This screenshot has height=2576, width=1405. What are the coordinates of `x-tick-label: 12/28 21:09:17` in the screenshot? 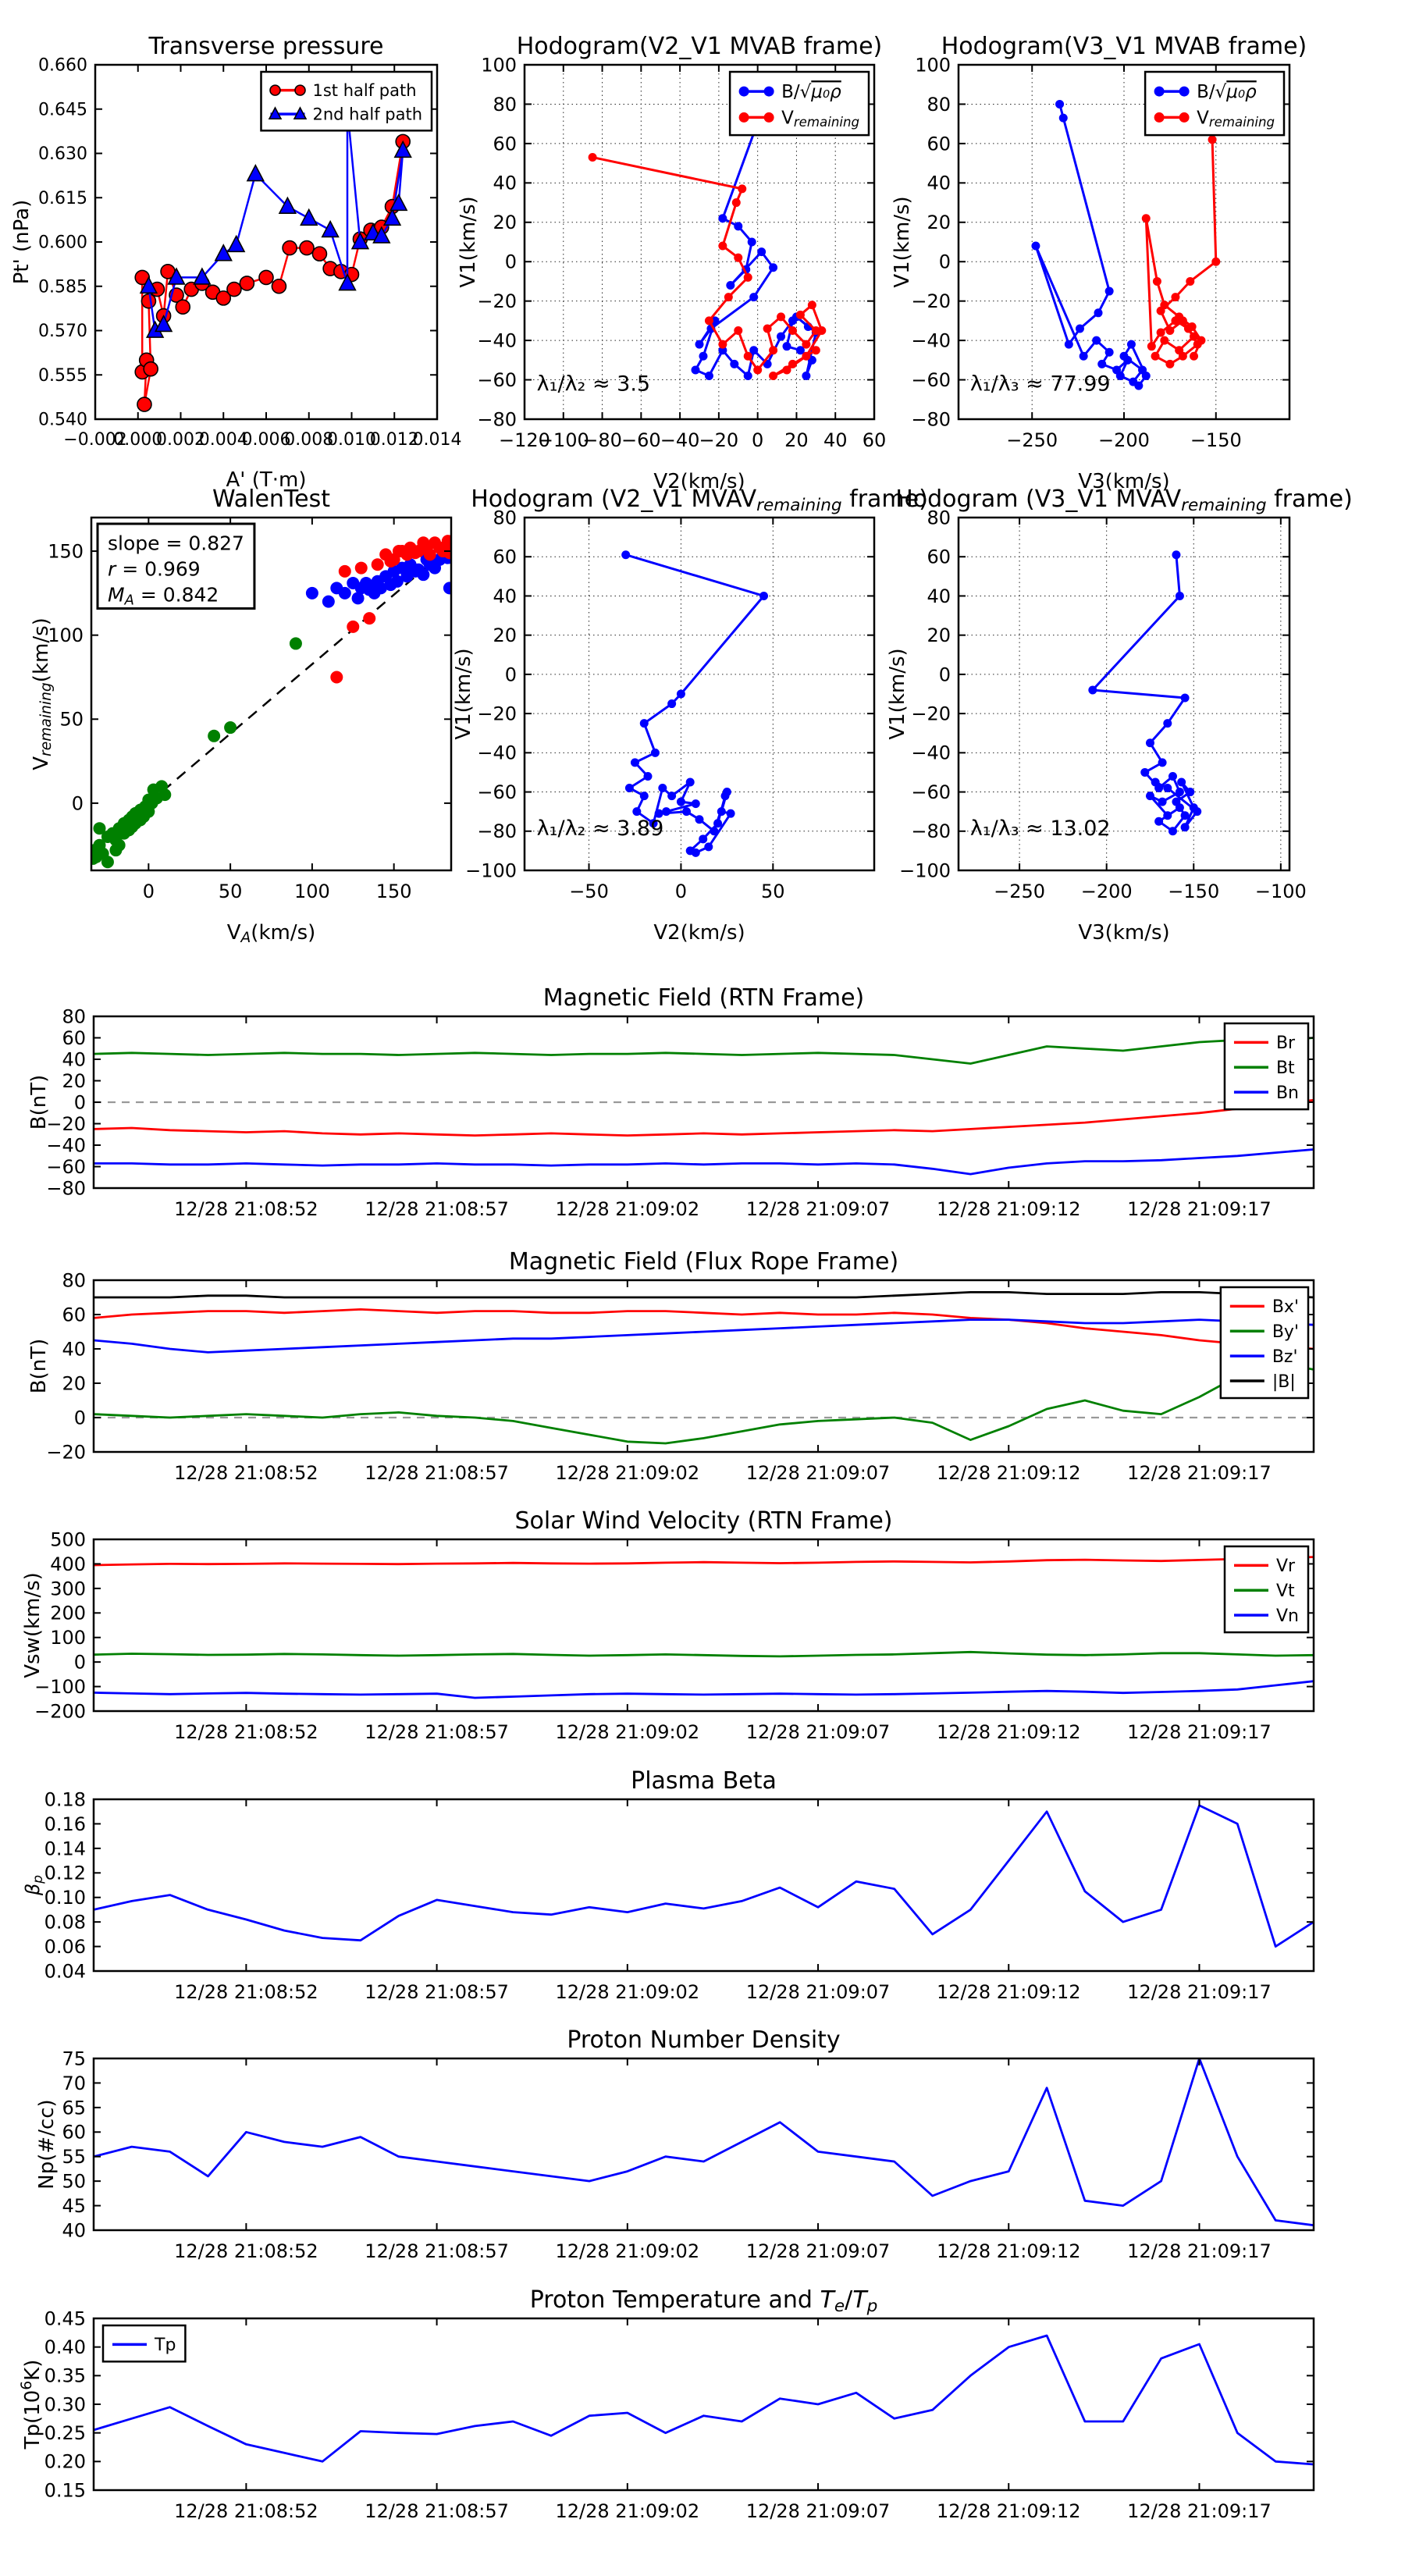 It's located at (1200, 1209).